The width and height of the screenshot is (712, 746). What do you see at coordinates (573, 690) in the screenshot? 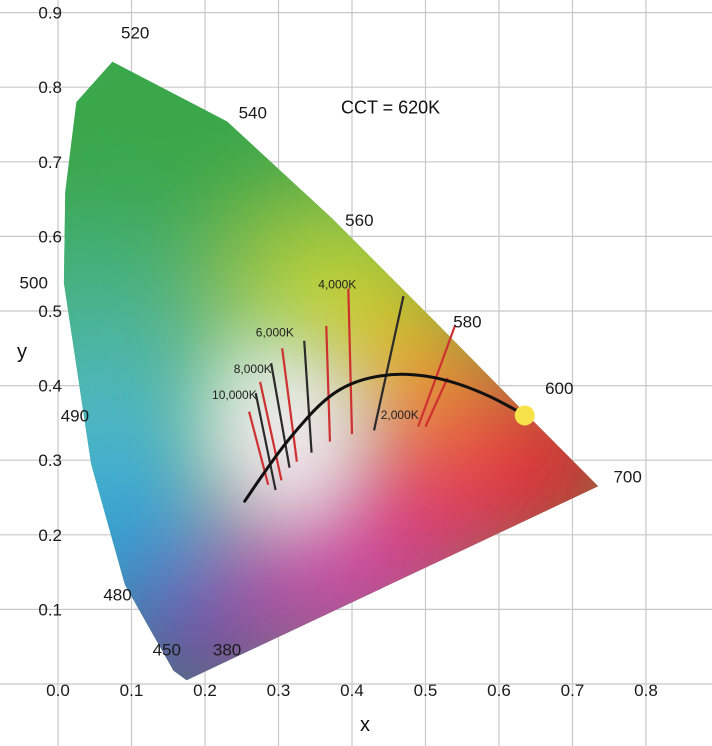
I see `x-tick-label: 0.7` at bounding box center [573, 690].